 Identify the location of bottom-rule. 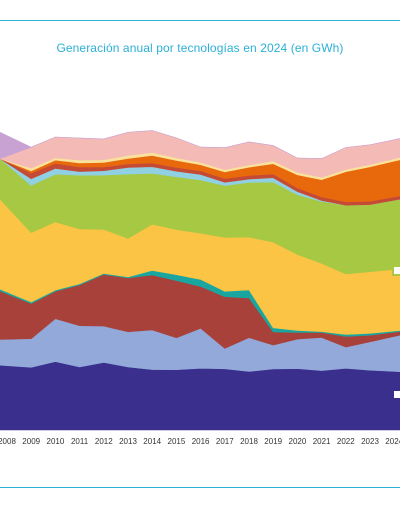
(200, 487).